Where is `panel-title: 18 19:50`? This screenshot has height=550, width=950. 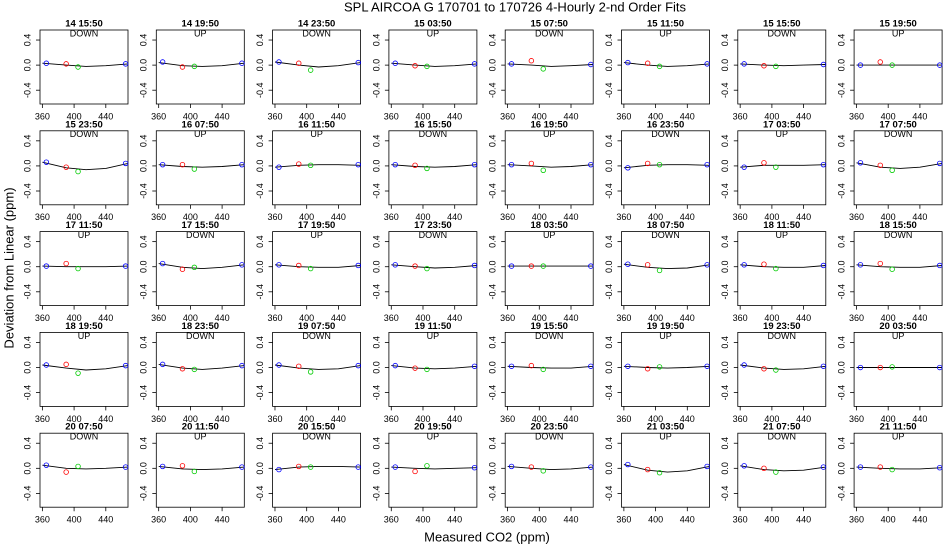 panel-title: 18 19:50 is located at coordinates (84, 326).